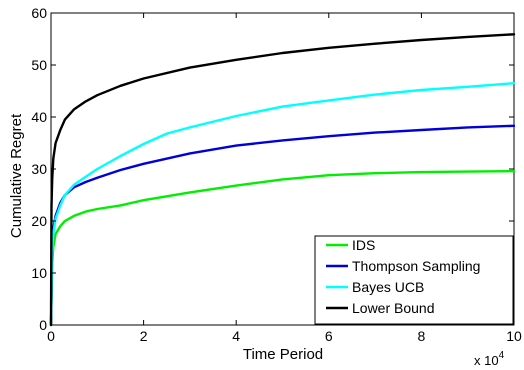  What do you see at coordinates (39, 13) in the screenshot?
I see `y-tick-label: 60` at bounding box center [39, 13].